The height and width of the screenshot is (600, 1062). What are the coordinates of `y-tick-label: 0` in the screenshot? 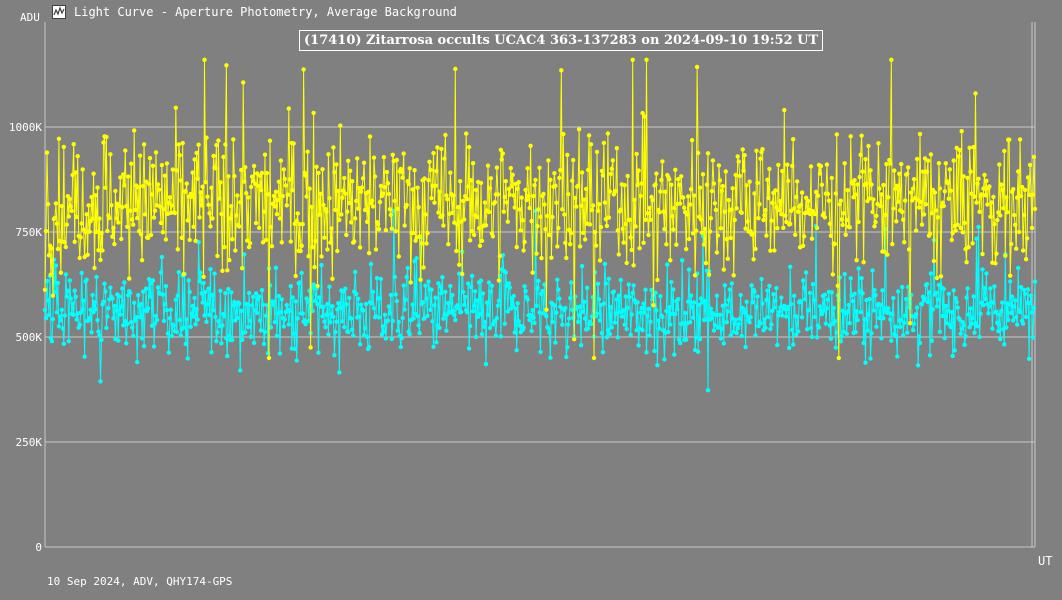 It's located at (38, 547).